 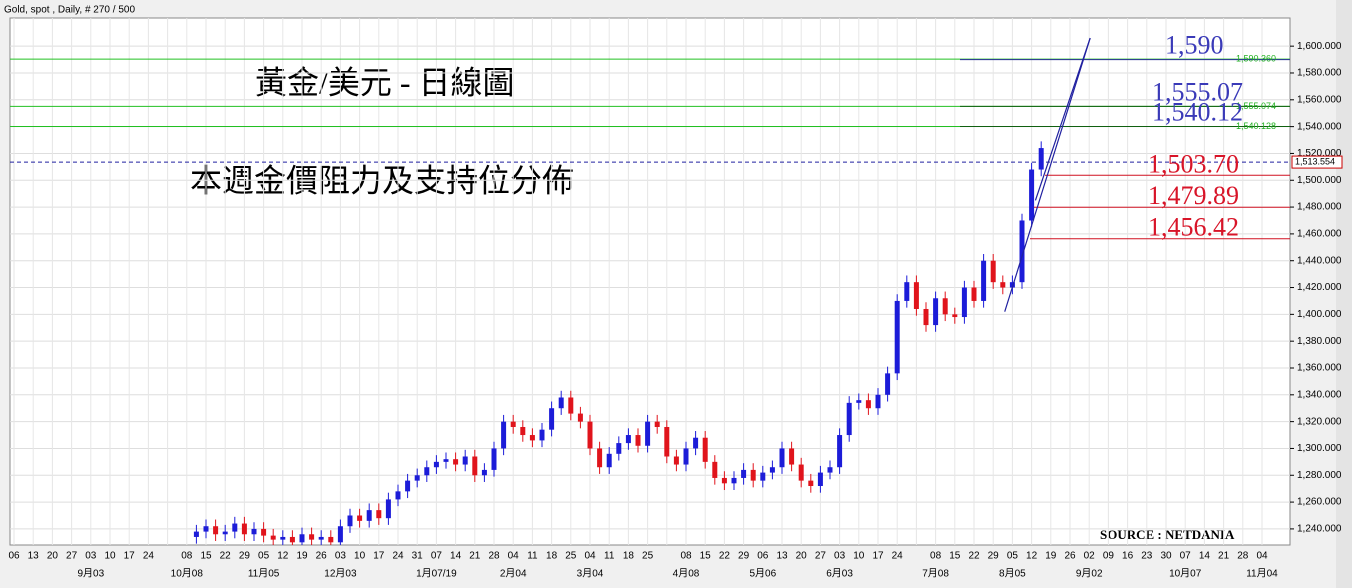 I want to click on y-tick-label: 1,420.000, so click(x=1319, y=287).